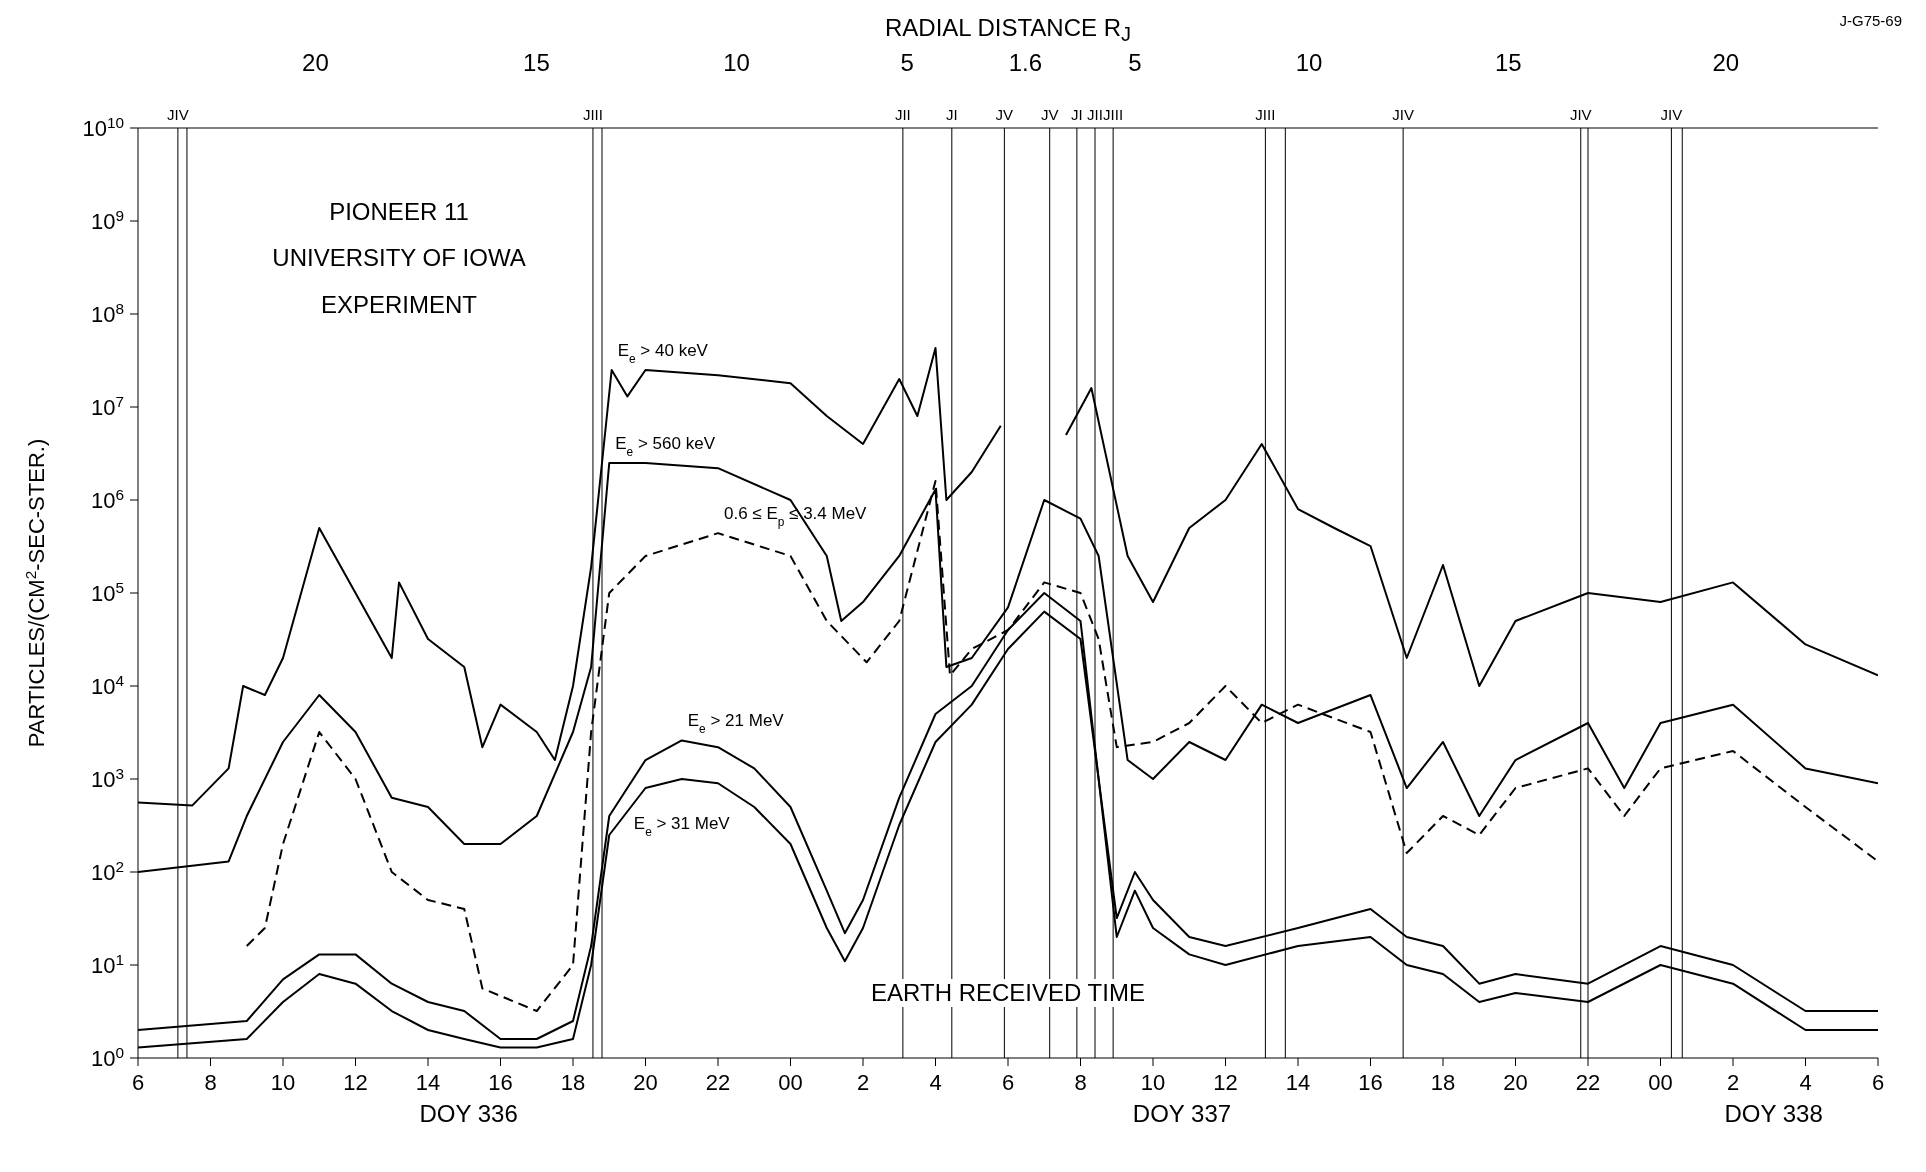 This screenshot has width=1926, height=1172. Describe the element at coordinates (1773, 1113) in the screenshot. I see `text: DOY 338` at that location.